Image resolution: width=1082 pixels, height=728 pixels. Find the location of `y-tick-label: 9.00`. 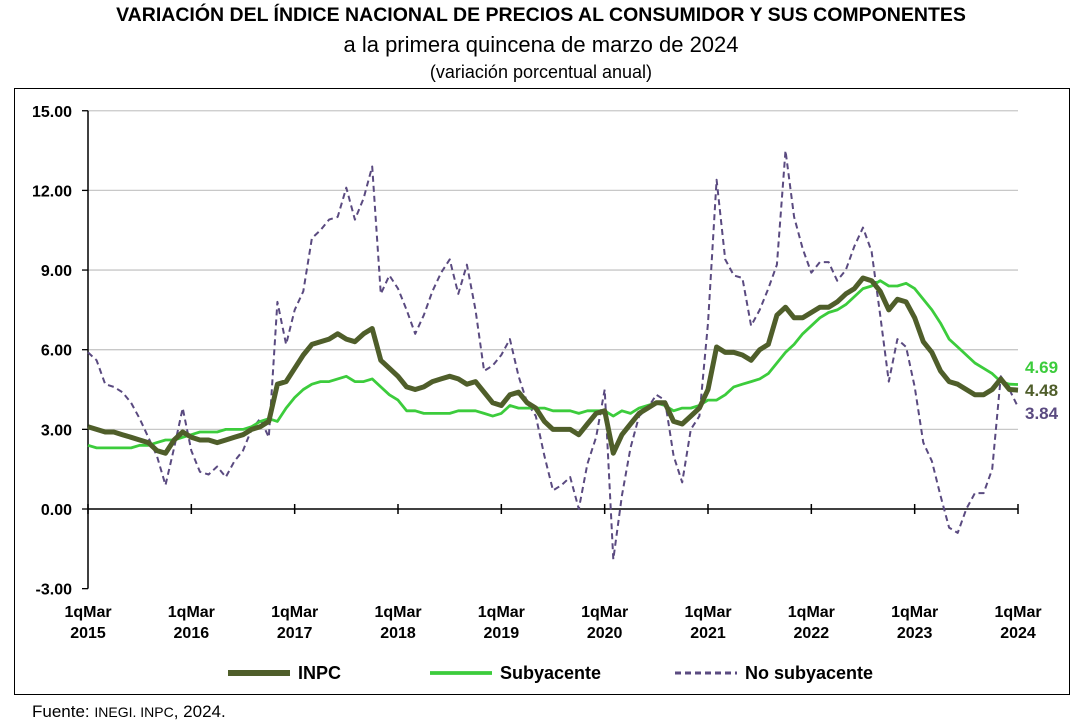

y-tick-label: 9.00 is located at coordinates (56, 271).